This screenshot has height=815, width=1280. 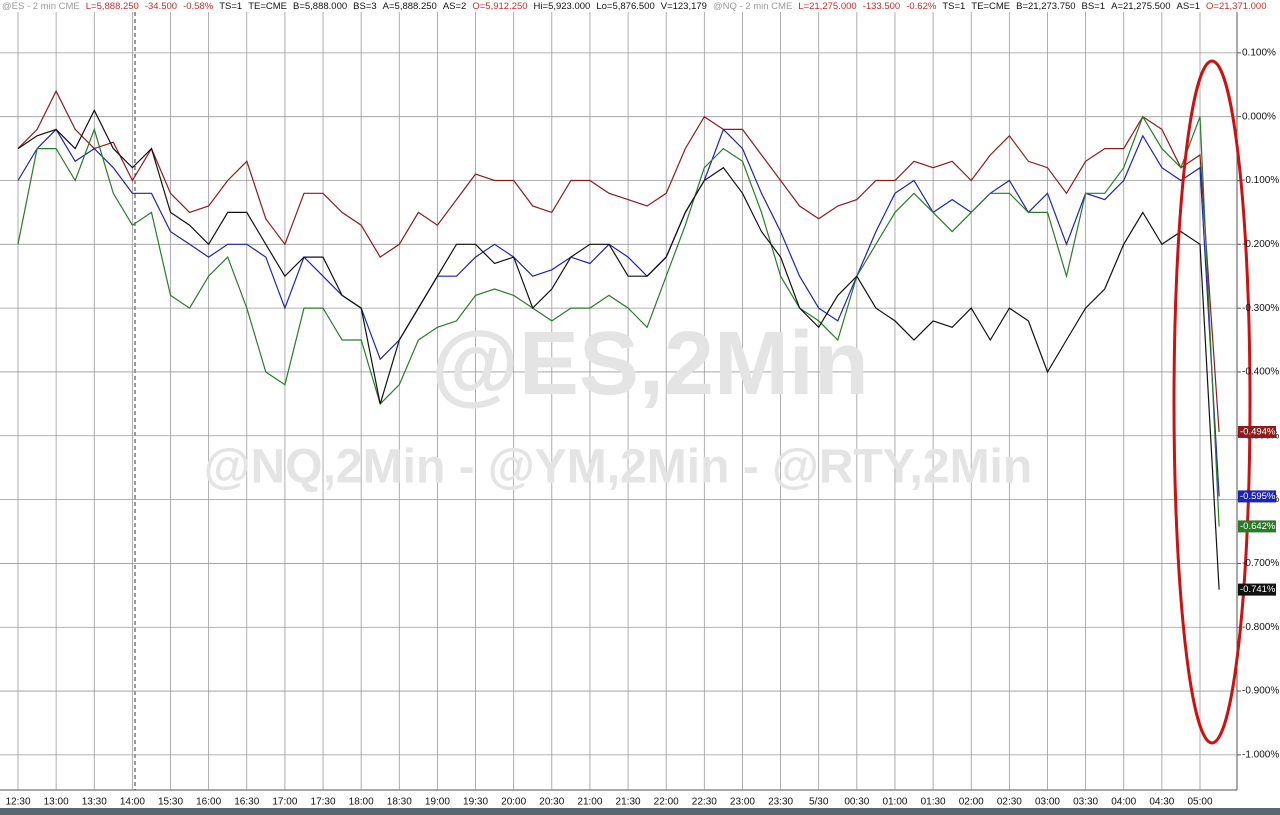 I want to click on x-tick-label: 13:00, so click(x=56, y=802).